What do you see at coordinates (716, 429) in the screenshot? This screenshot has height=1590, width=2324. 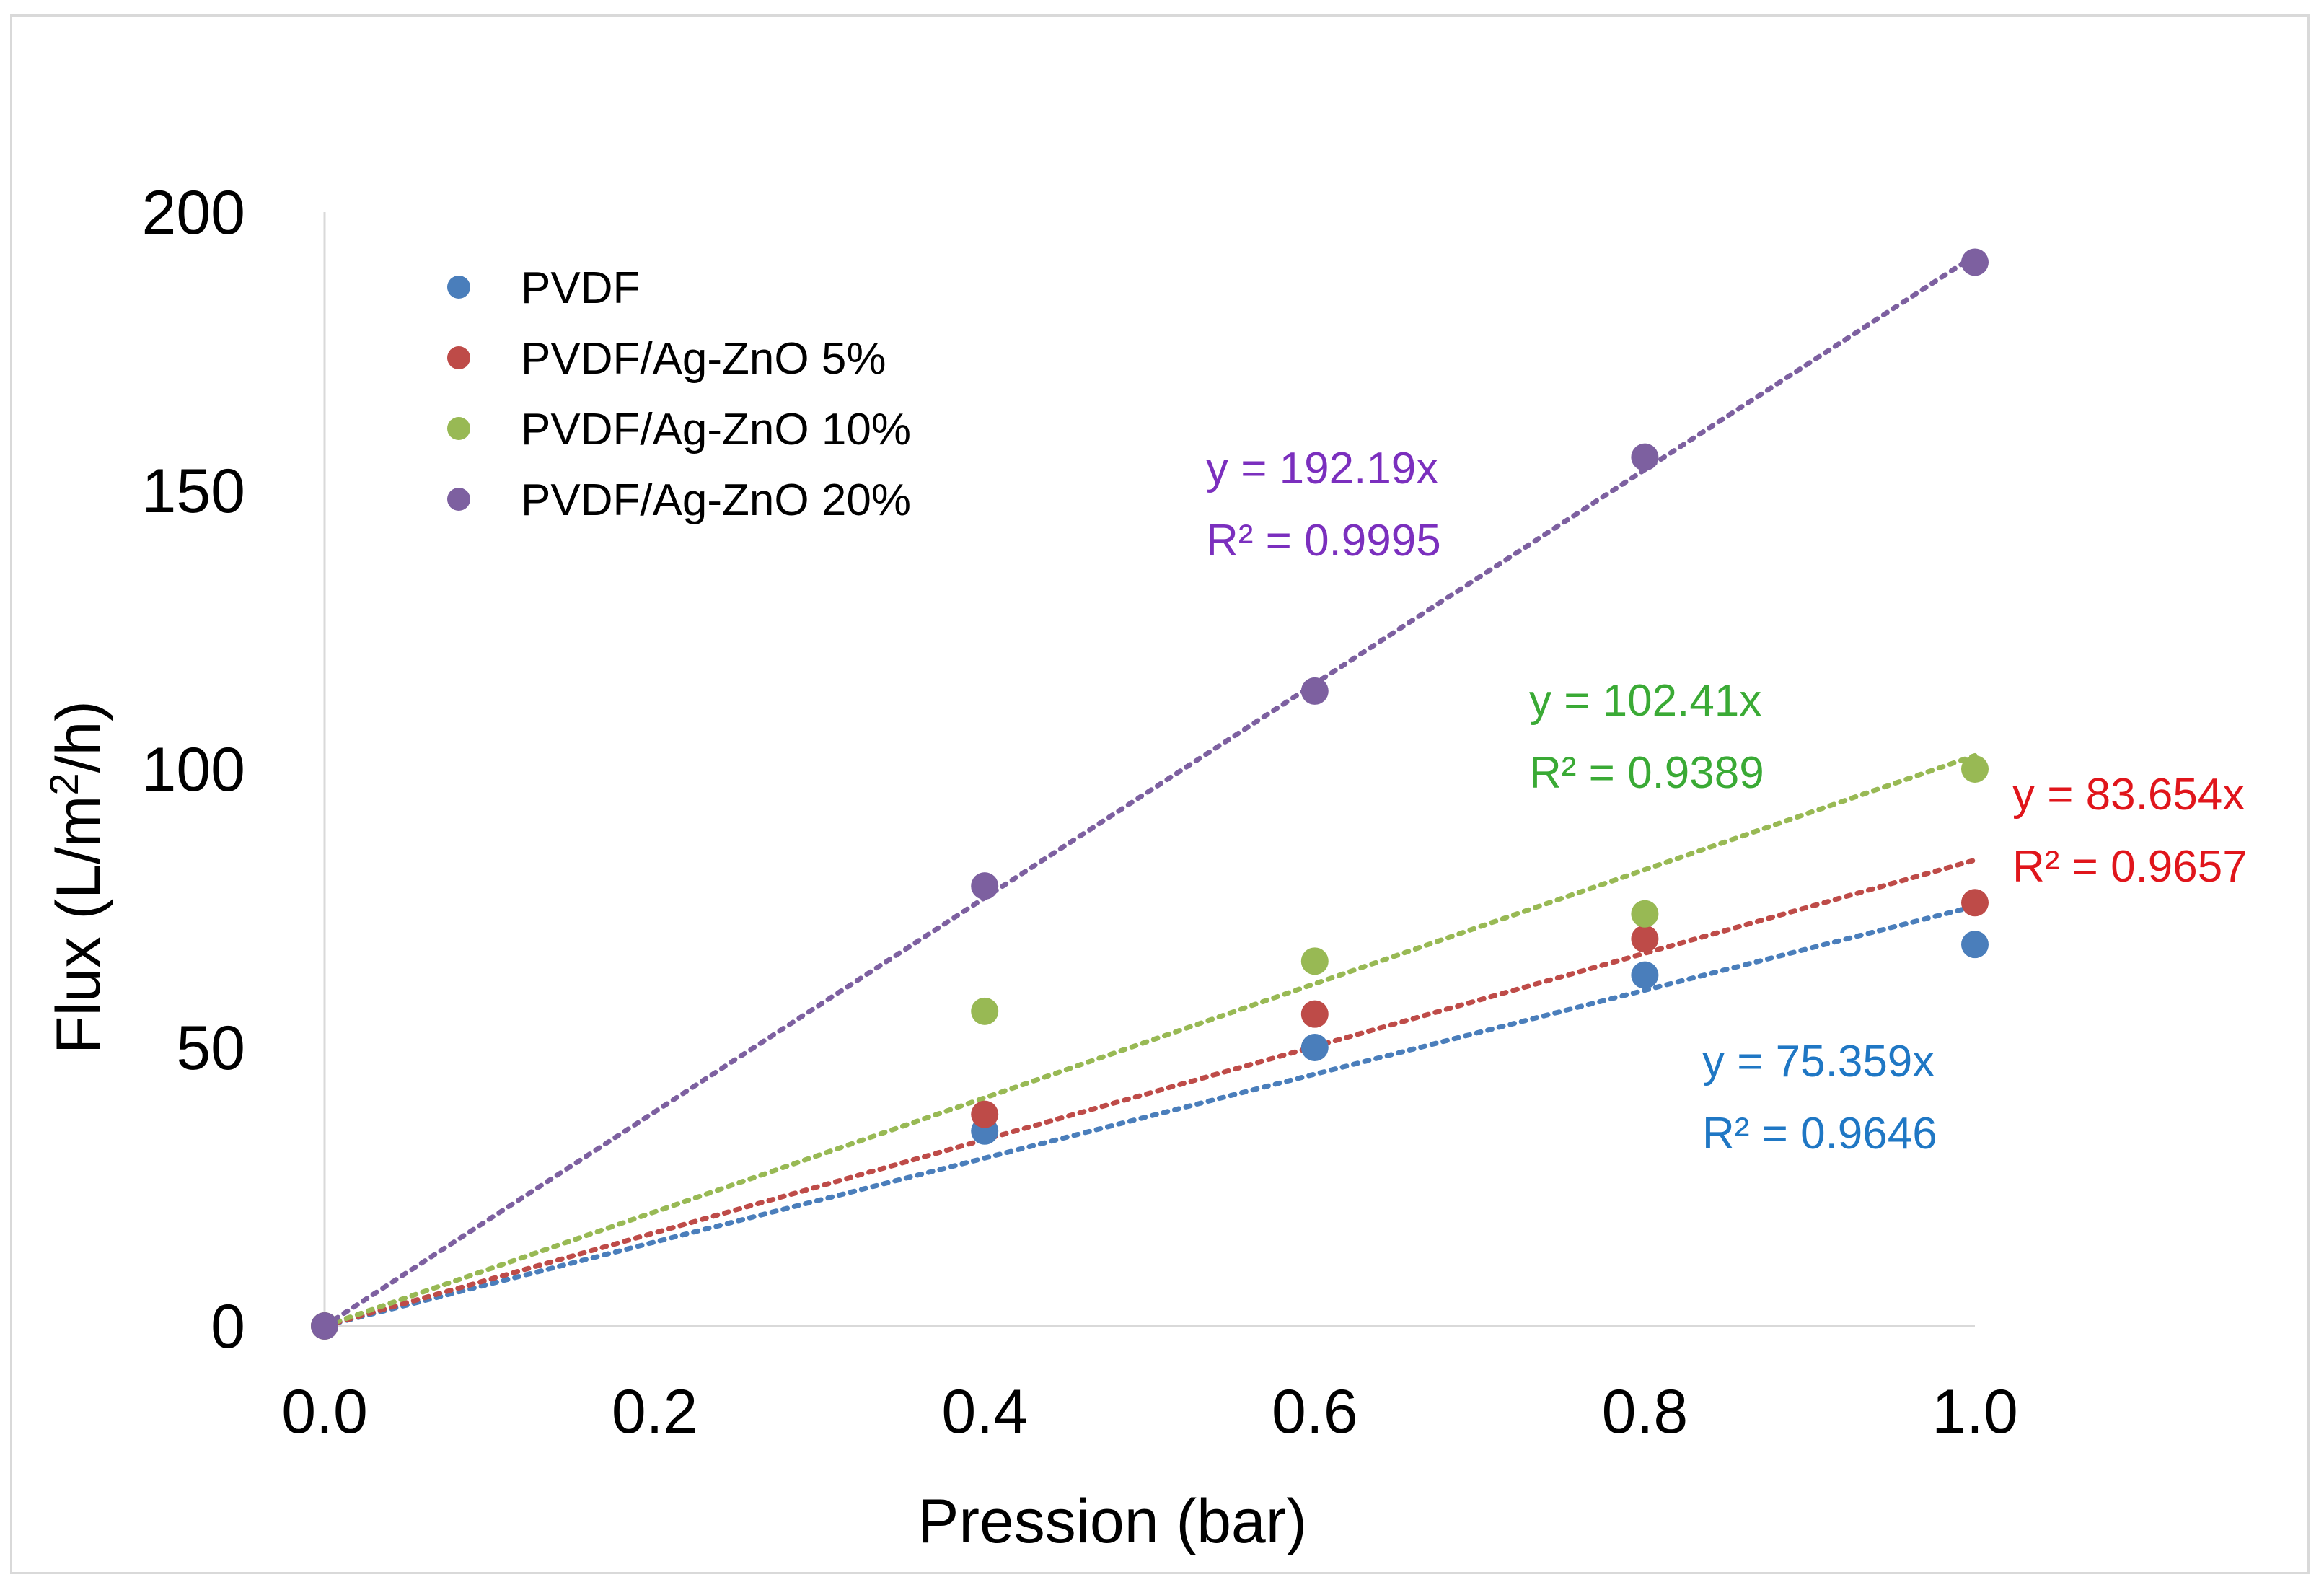 I see `legend-label-pvdf-agzno-10: PVDF/Ag-ZnO 10%` at bounding box center [716, 429].